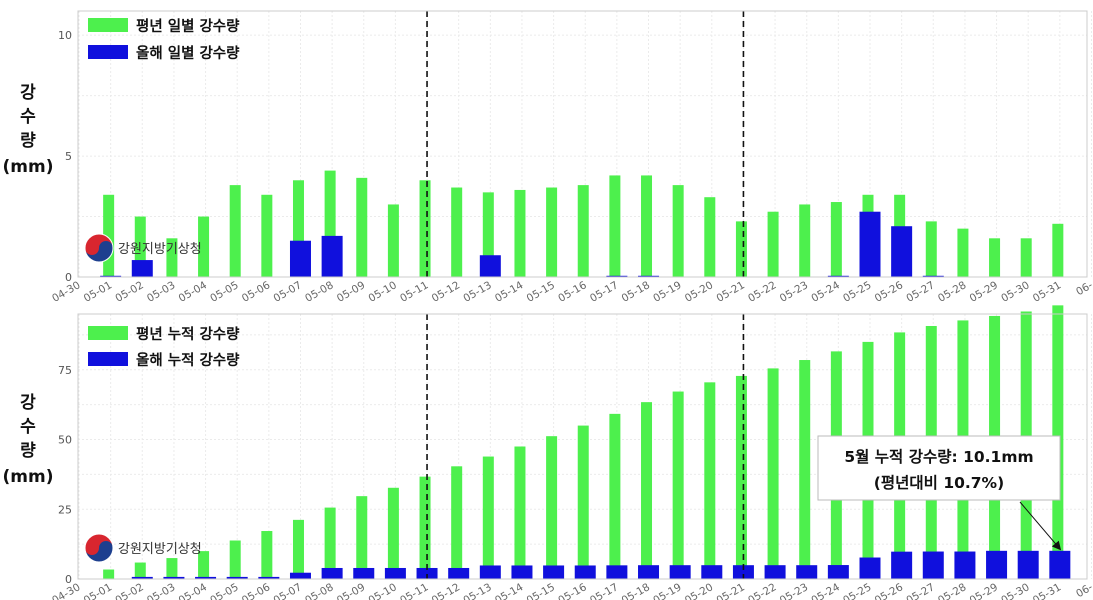 The image size is (1093, 600). What do you see at coordinates (477, 292) in the screenshot?
I see `x-tick-label: 05-13` at bounding box center [477, 292].